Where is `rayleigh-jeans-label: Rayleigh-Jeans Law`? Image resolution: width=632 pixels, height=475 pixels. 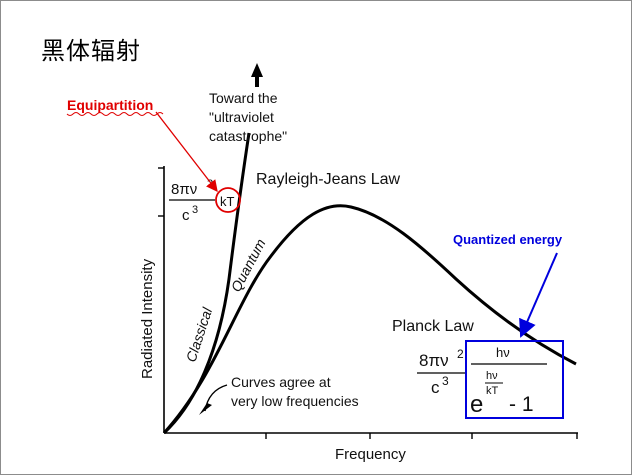 rayleigh-jeans-label: Rayleigh-Jeans Law is located at coordinates (328, 179).